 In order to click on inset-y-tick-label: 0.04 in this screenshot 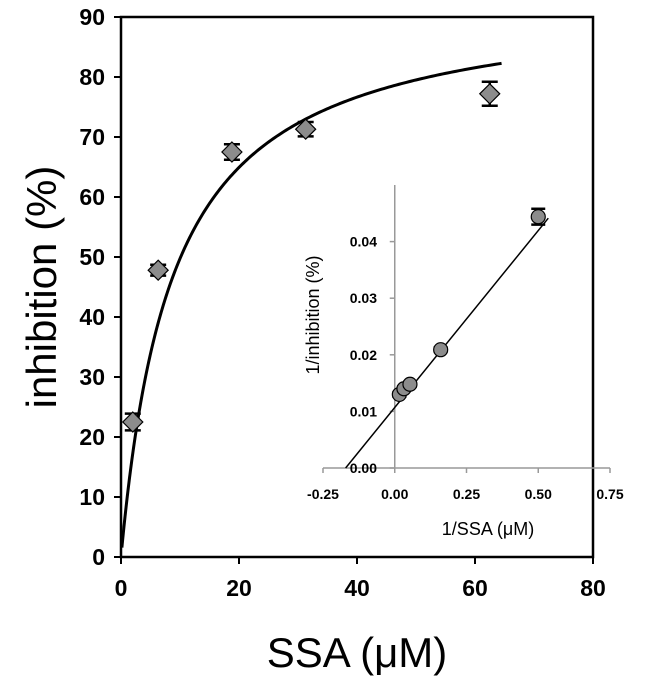, I will do `click(363, 242)`.